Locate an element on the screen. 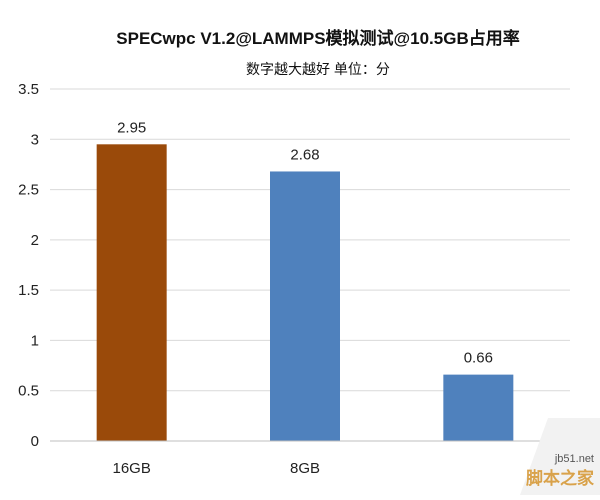 The image size is (600, 500). watermark-site: jb51.net is located at coordinates (574, 459).